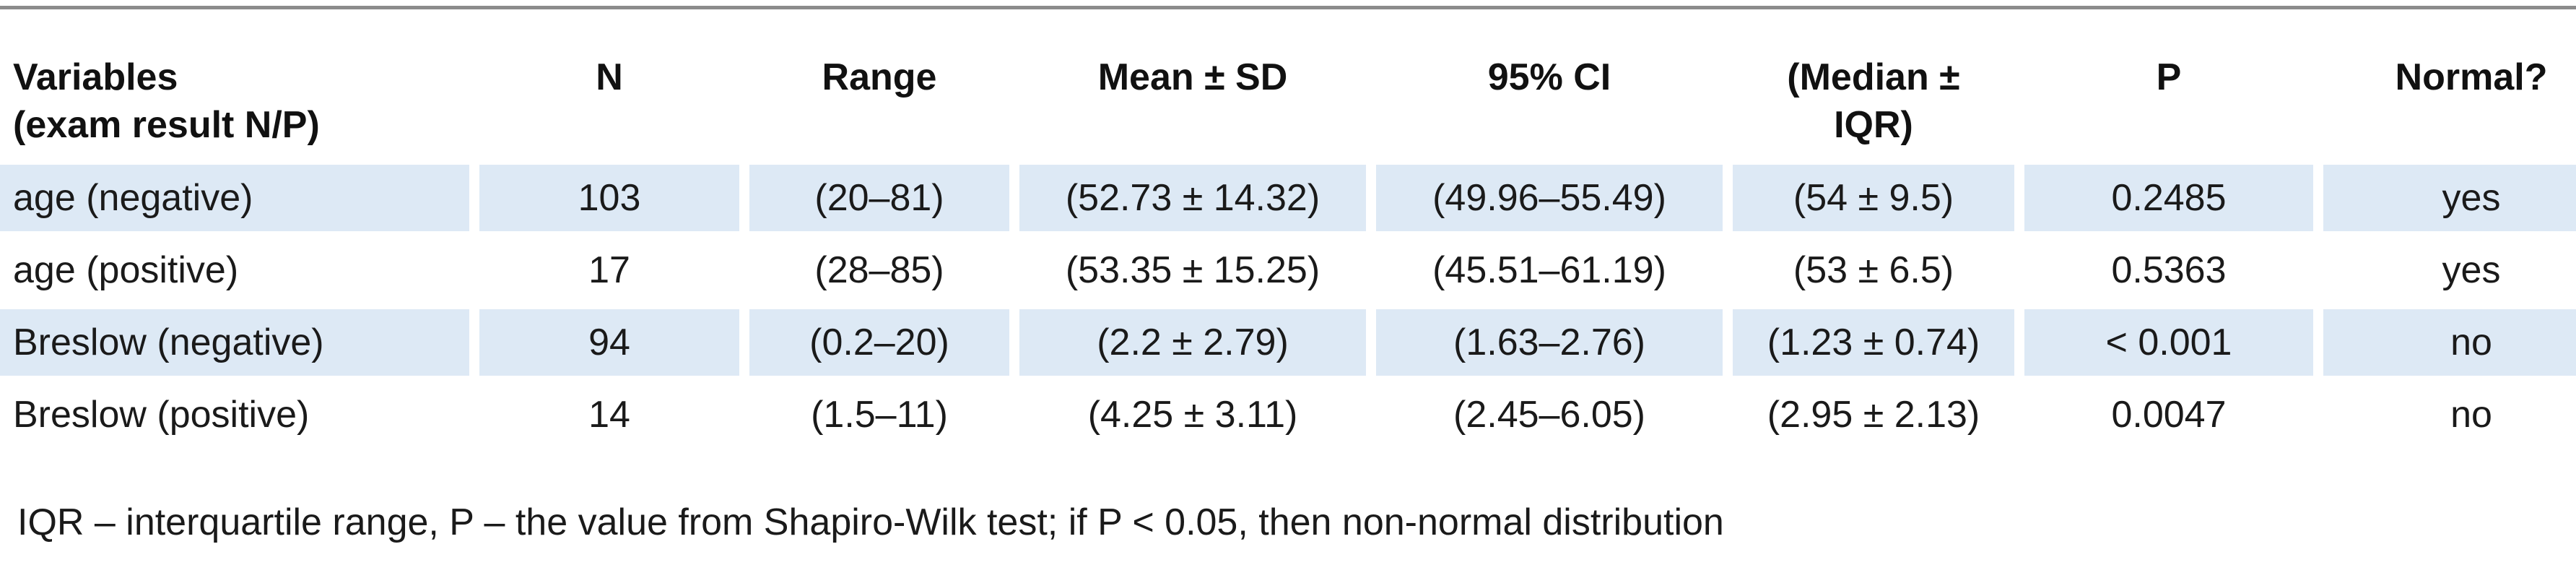 Image resolution: width=2576 pixels, height=578 pixels. What do you see at coordinates (2168, 270) in the screenshot?
I see `cell-p: 0.5363` at bounding box center [2168, 270].